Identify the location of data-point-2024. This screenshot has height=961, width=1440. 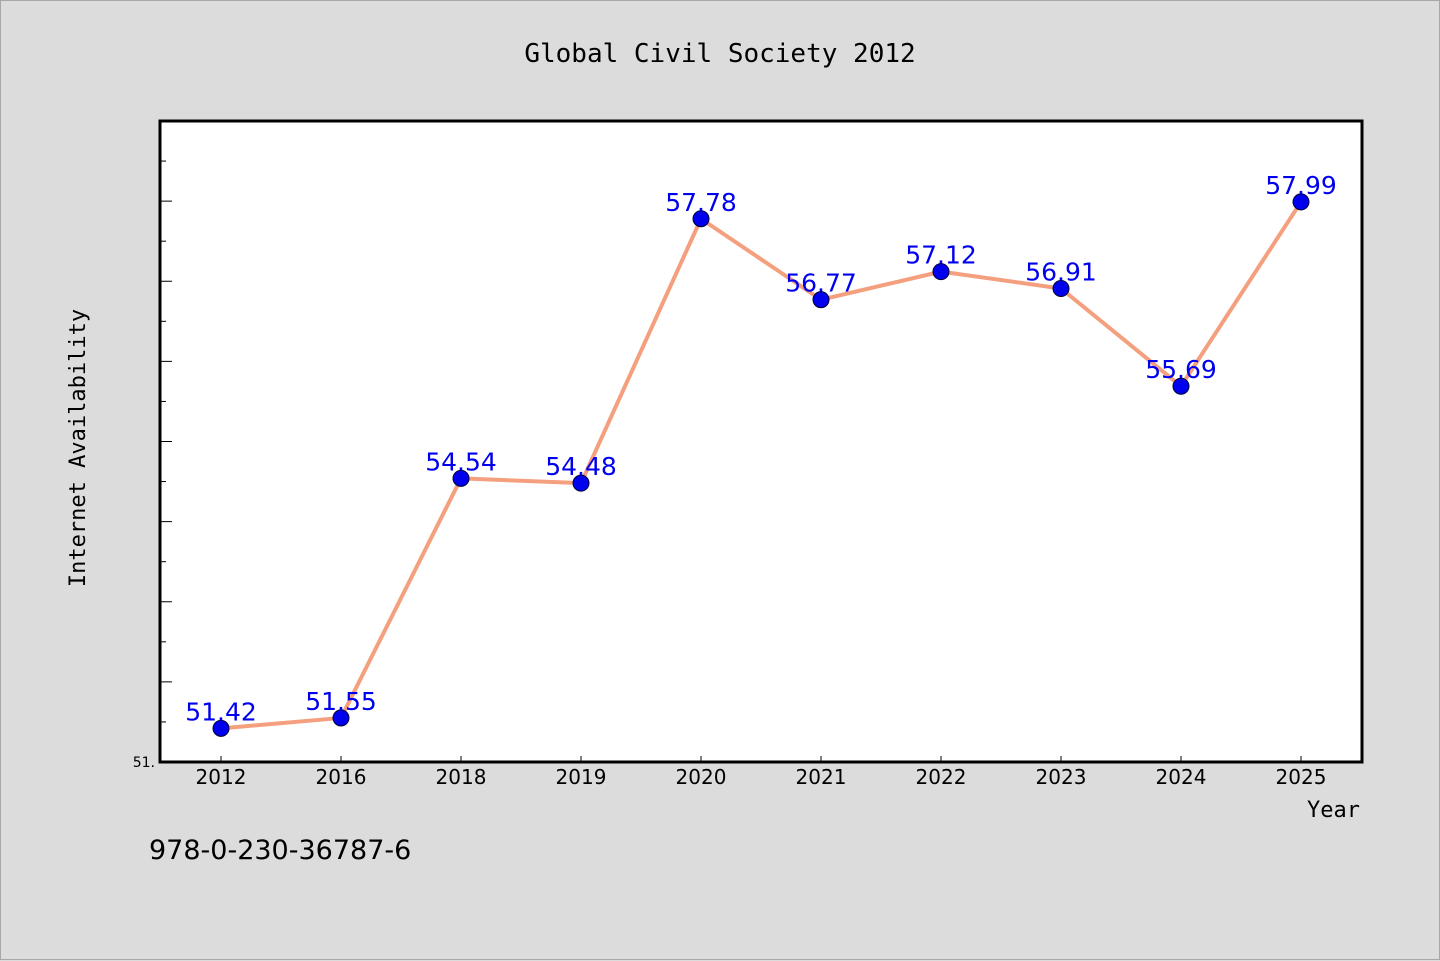
(1181, 386).